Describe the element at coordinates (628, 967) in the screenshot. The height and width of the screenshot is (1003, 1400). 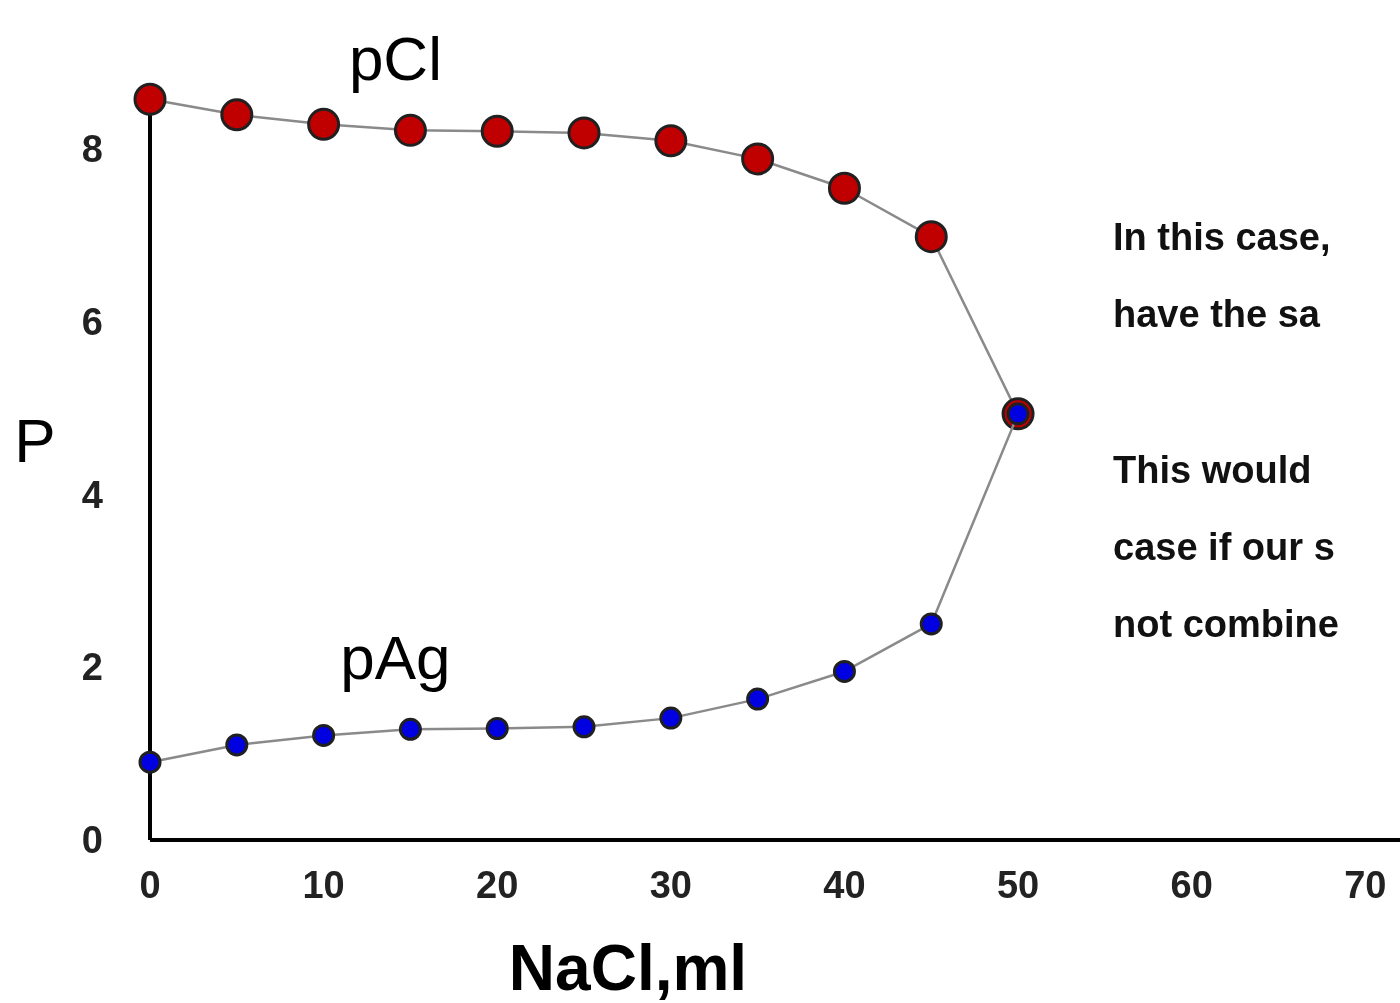
I see `x-axis-title: NaCl,ml` at that location.